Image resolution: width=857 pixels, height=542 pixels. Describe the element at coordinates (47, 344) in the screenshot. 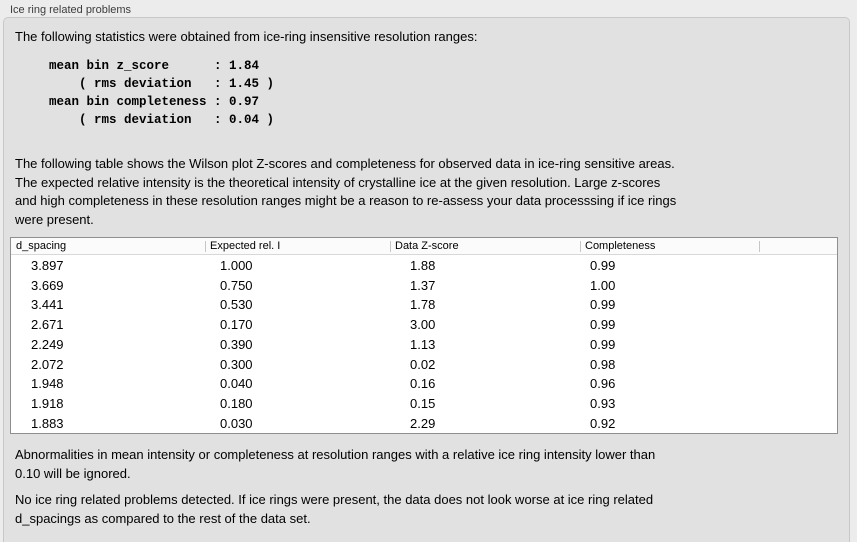

I see `cell-d-spacing: 2.249` at that location.